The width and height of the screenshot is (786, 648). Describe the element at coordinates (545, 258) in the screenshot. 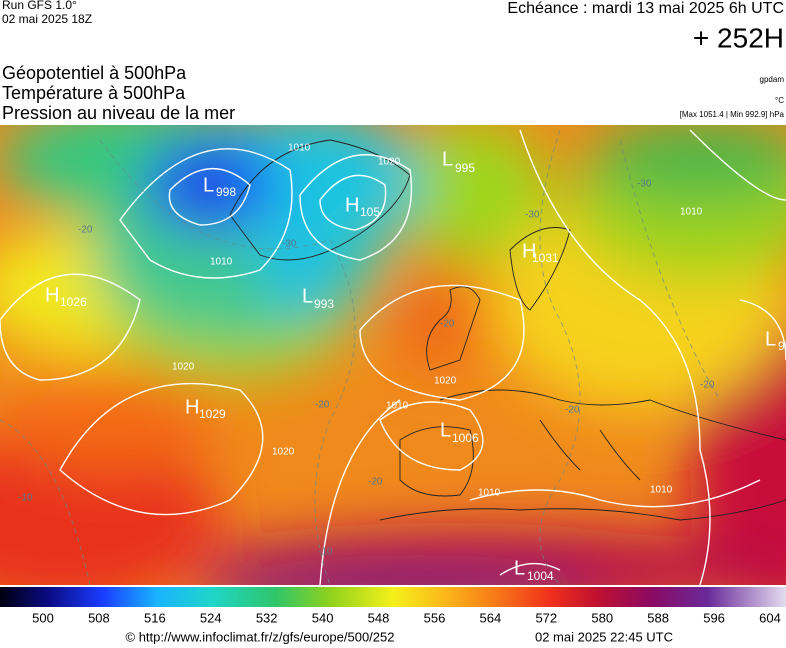

I see `center-value: 1031` at that location.